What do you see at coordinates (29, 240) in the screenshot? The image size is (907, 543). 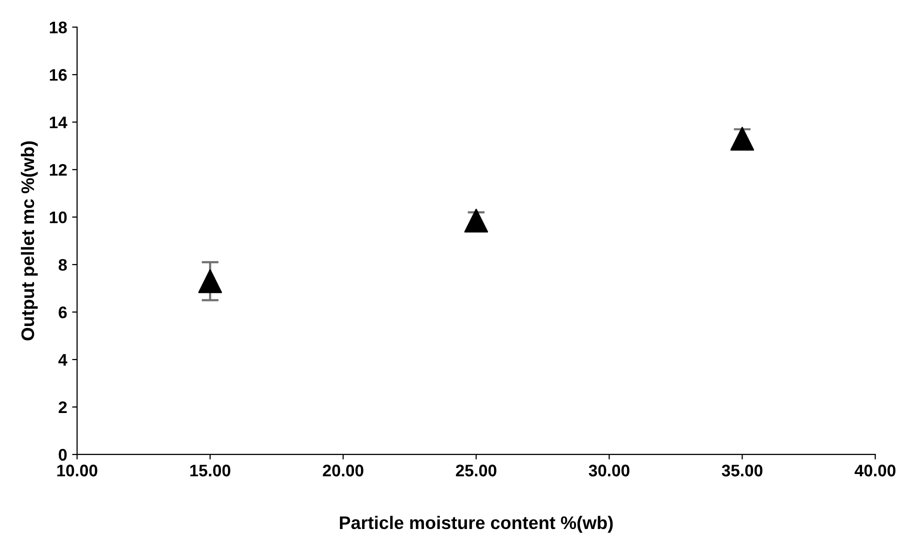 I see `y-axis-title: Output pellet mc %(wb)` at bounding box center [29, 240].